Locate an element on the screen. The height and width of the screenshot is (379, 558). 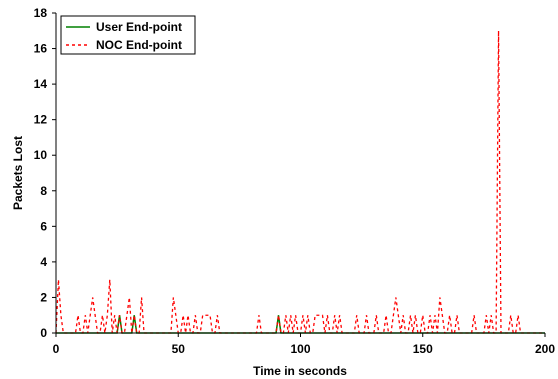
legend: User End-point NOC End-point is located at coordinates (128, 35).